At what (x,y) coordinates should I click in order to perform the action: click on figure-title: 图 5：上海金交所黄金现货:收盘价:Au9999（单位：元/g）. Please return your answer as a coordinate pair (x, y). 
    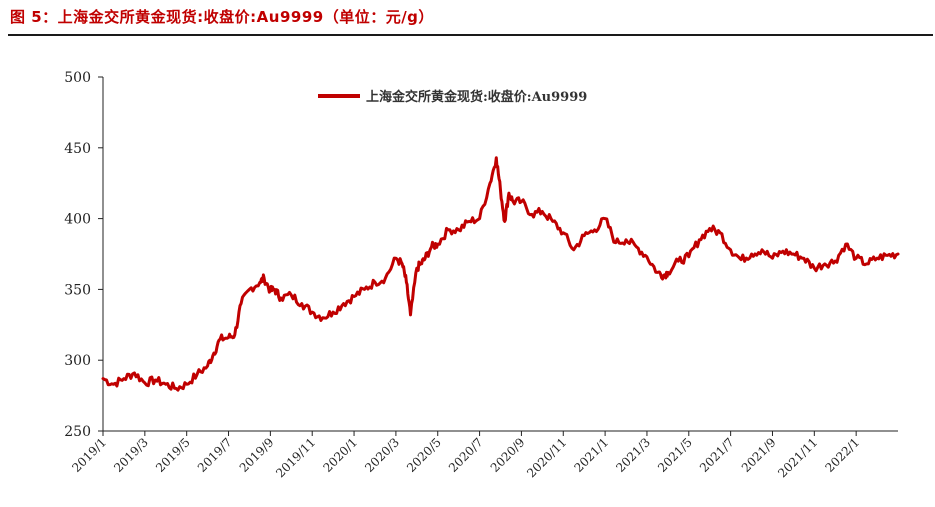
    Looking at the image, I should click on (222, 17).